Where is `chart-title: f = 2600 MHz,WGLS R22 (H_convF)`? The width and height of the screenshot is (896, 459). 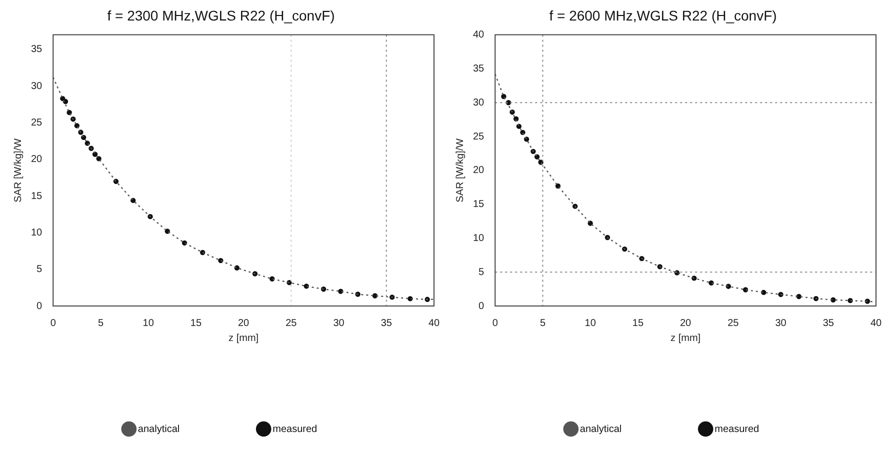
chart-title: f = 2600 MHz,WGLS R22 (H_convF) is located at coordinates (663, 15).